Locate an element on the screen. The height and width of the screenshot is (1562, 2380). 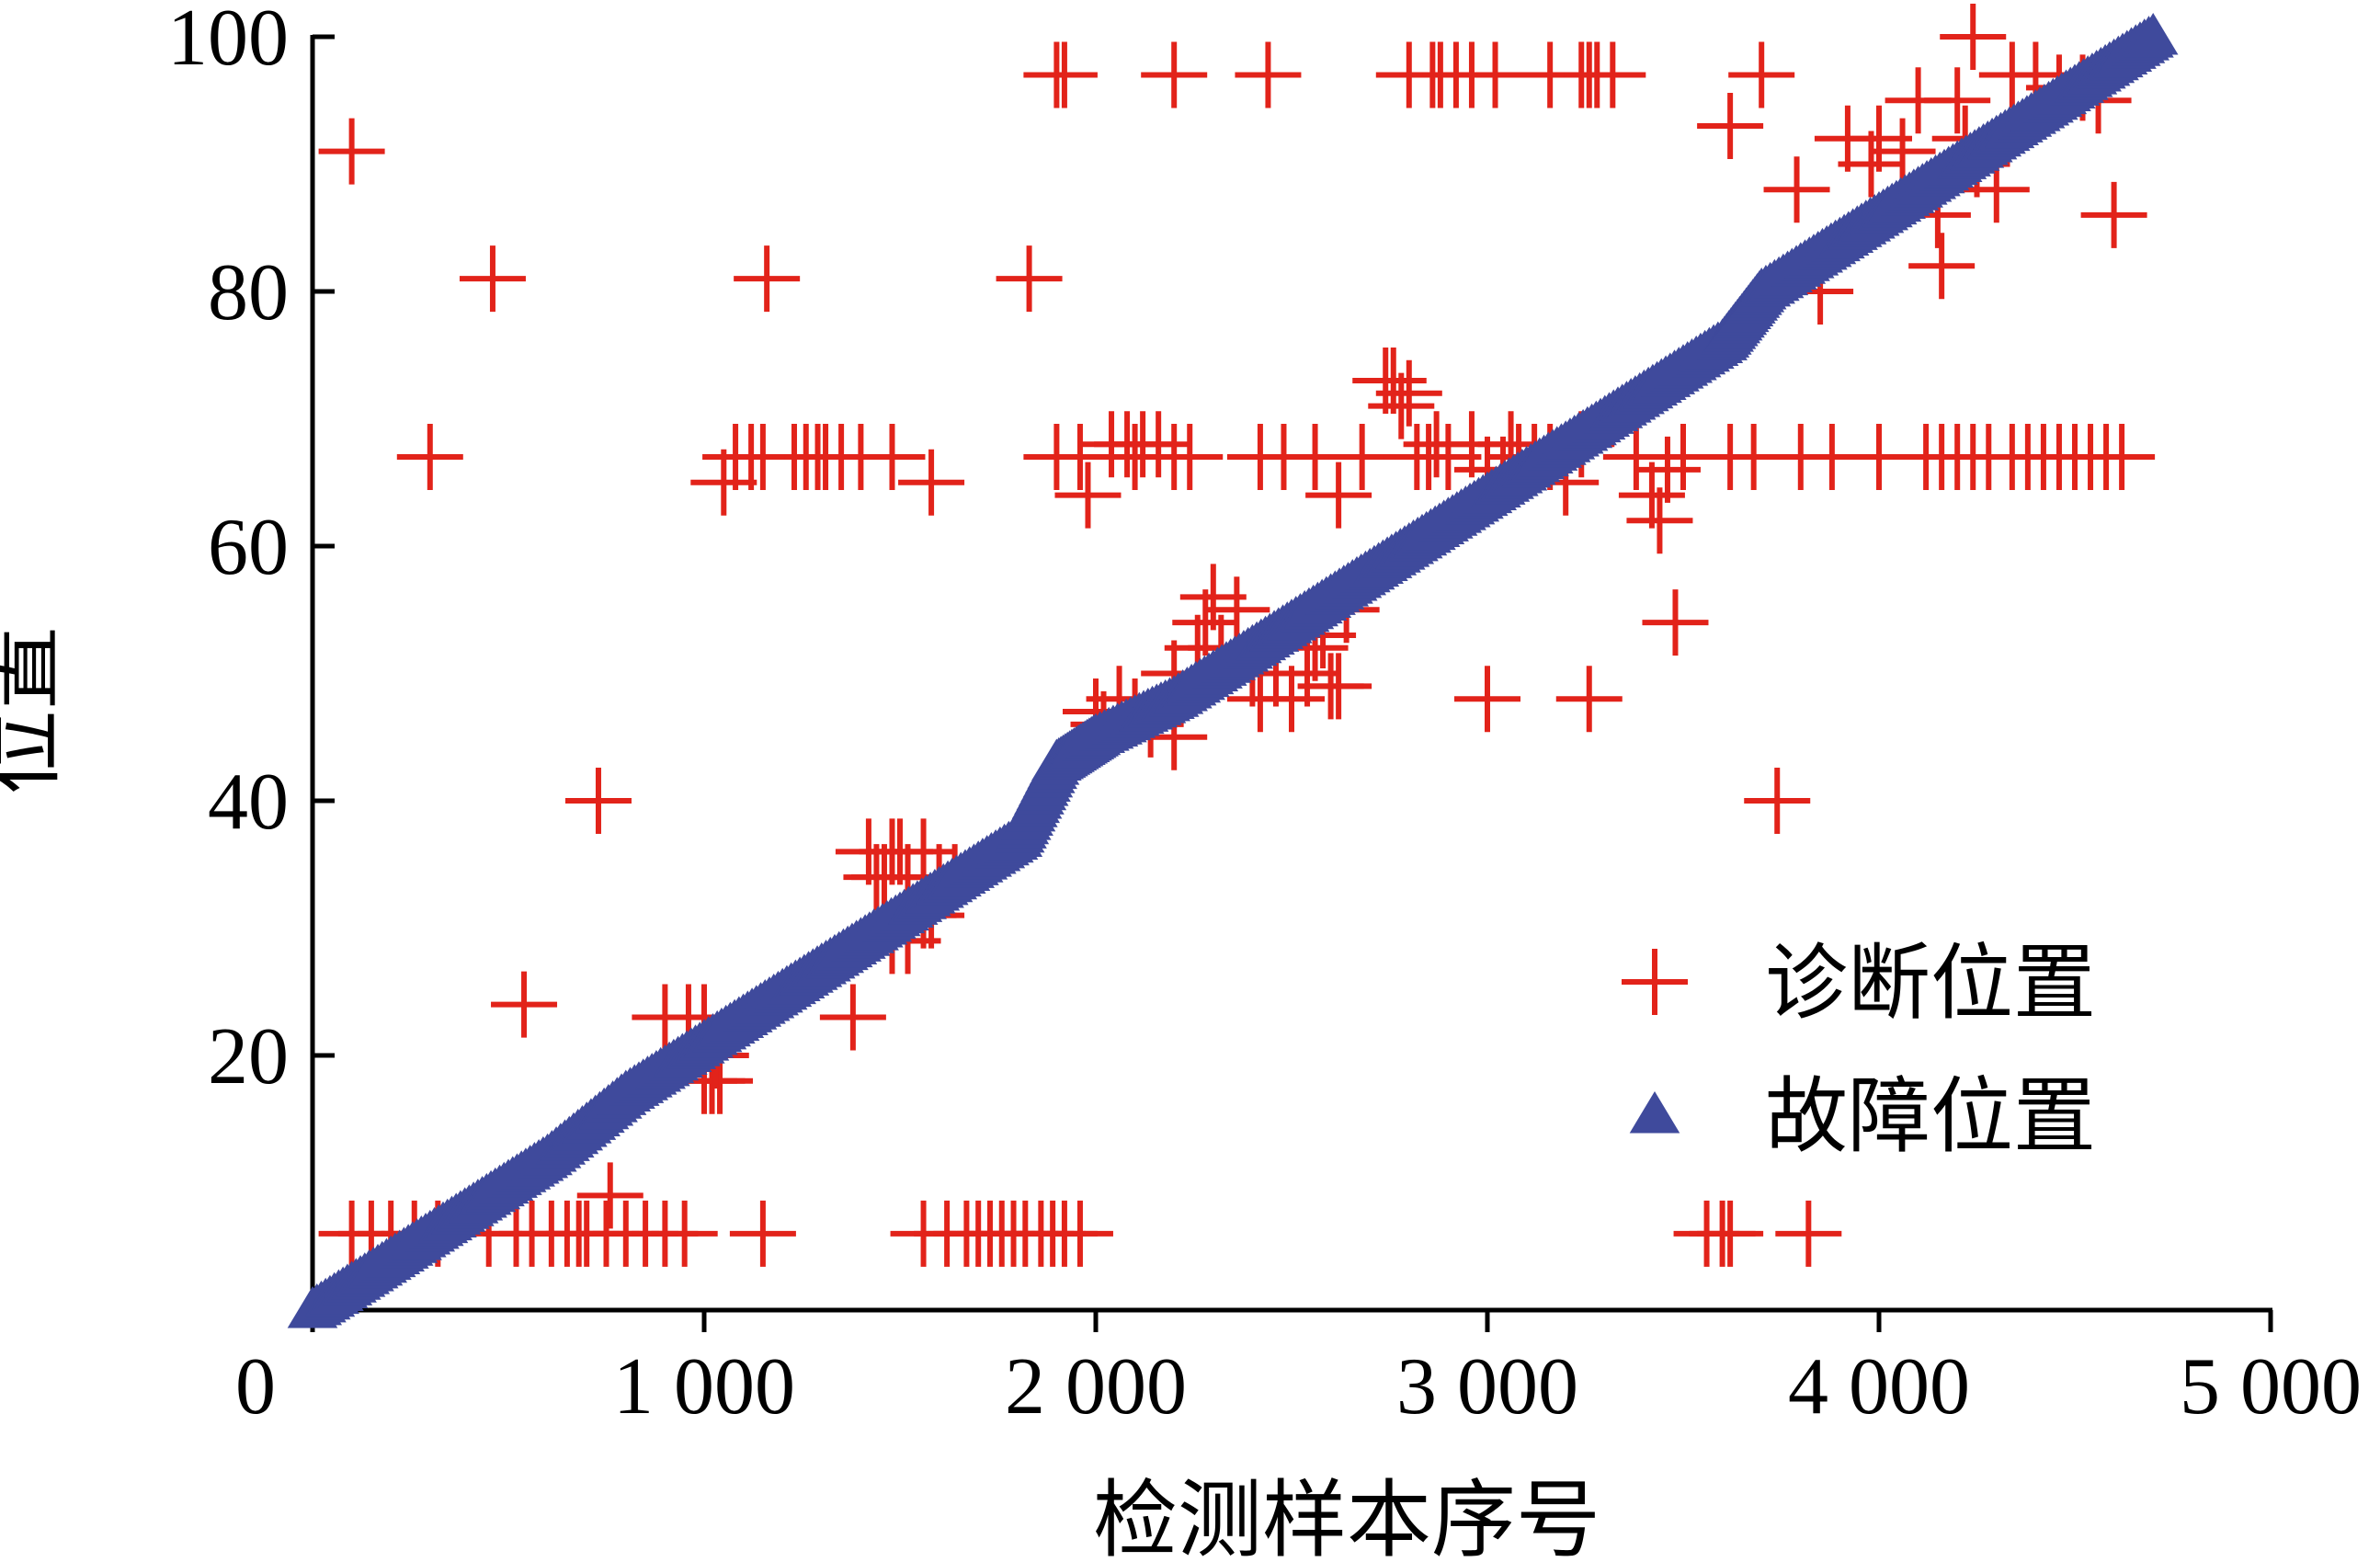
legend-fault-label: 故障位置 is located at coordinates (1930, 1116).